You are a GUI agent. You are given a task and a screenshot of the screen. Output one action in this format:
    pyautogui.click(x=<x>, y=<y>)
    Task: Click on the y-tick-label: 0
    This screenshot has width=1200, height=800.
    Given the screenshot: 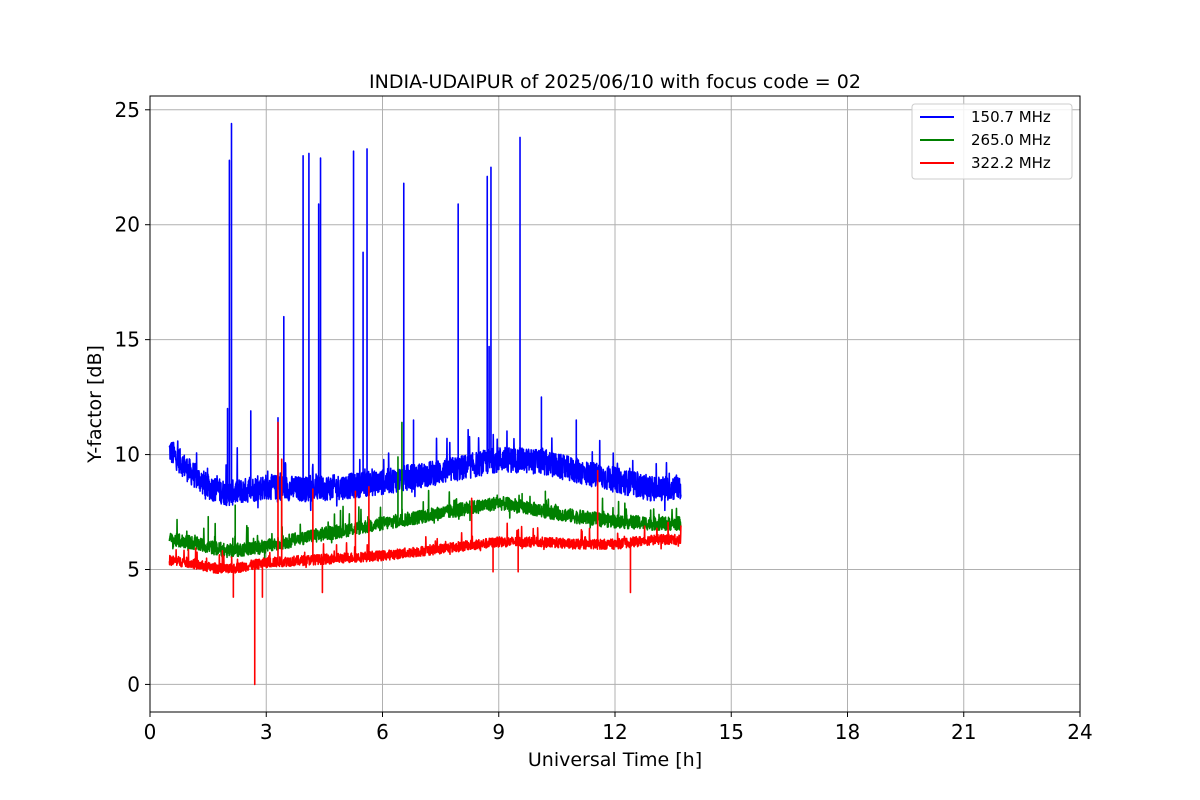 What is the action you would take?
    pyautogui.click(x=133, y=684)
    